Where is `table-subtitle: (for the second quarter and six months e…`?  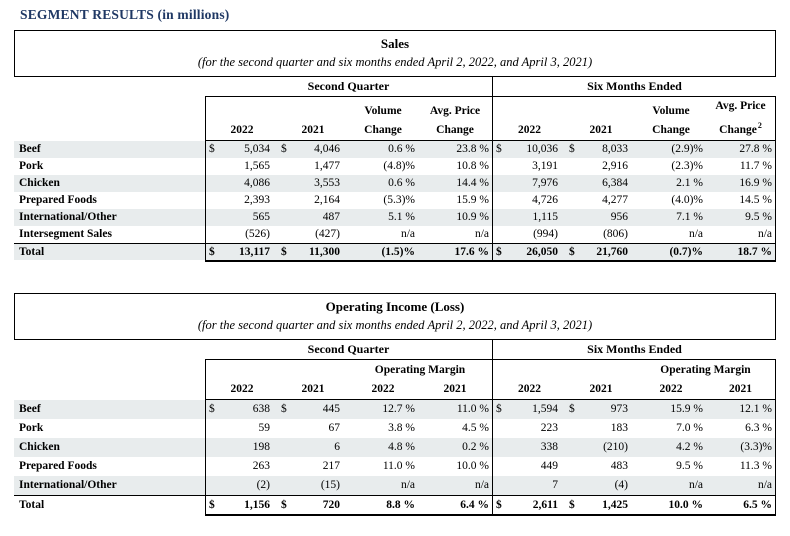 table-subtitle: (for the second quarter and six months e… is located at coordinates (395, 62).